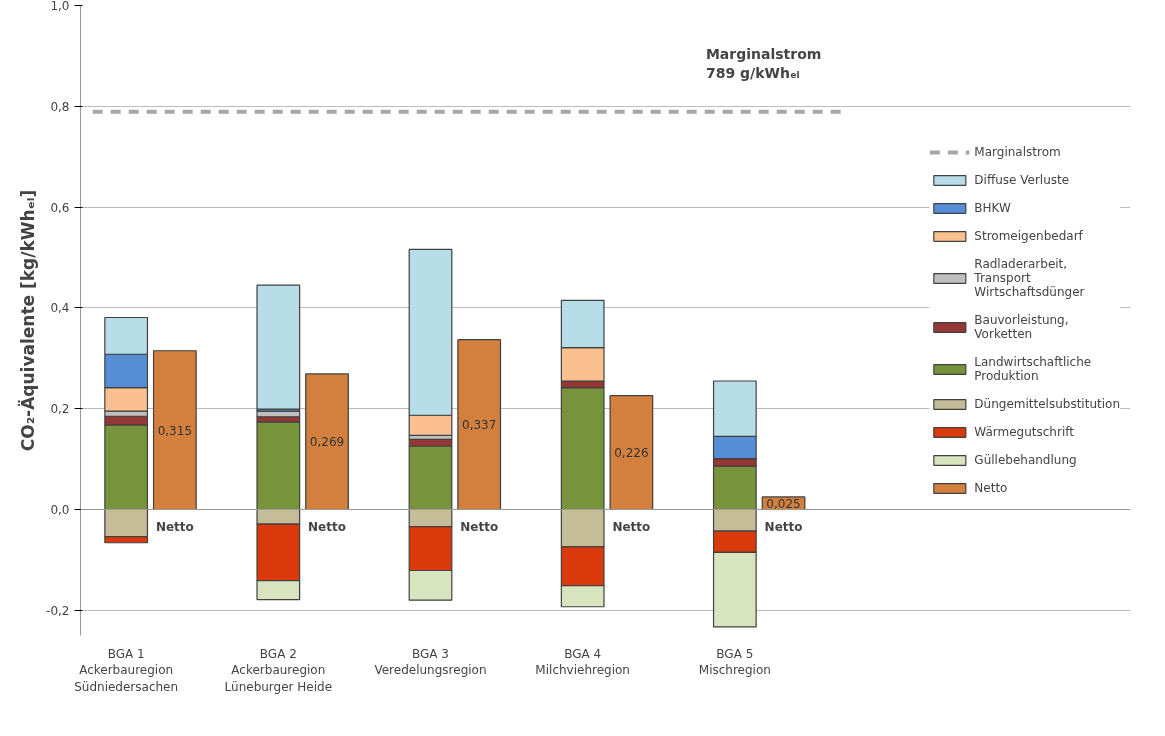 The image size is (1165, 736). Describe the element at coordinates (1022, 180) in the screenshot. I see `legend-label: Diffuse Verluste` at that location.